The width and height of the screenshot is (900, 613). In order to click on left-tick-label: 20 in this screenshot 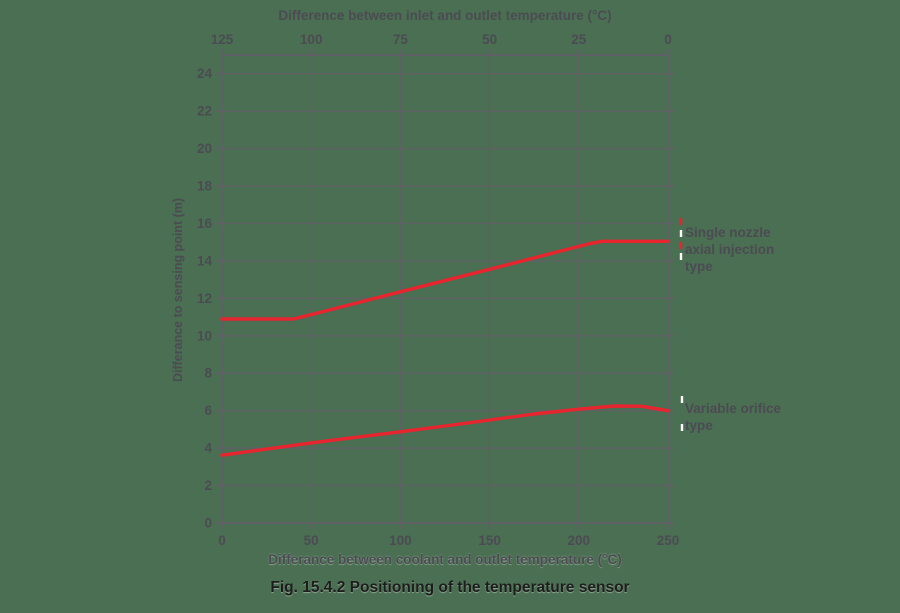, I will do `click(204, 148)`.